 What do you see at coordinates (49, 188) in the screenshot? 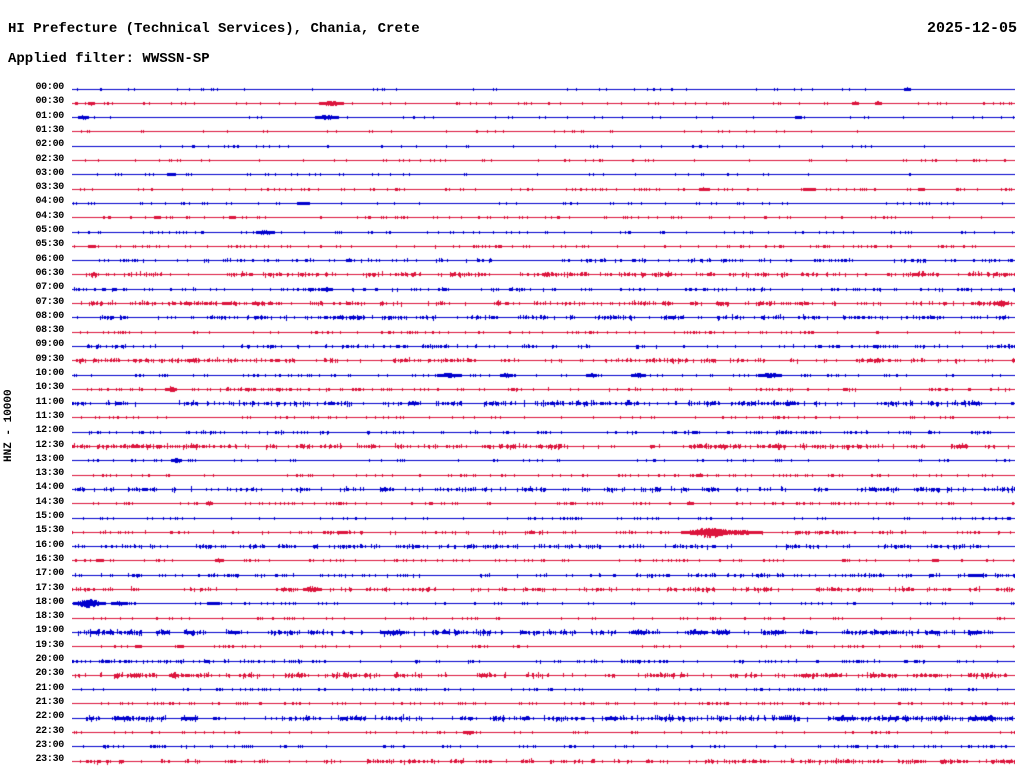
I see `trace-row-label: 03:30` at bounding box center [49, 188].